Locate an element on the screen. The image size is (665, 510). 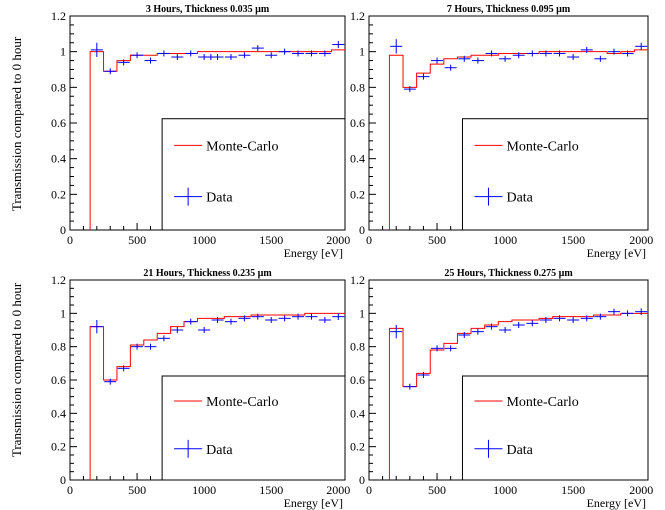
legend-mc-label: Monte-Carlo is located at coordinates (542, 146).